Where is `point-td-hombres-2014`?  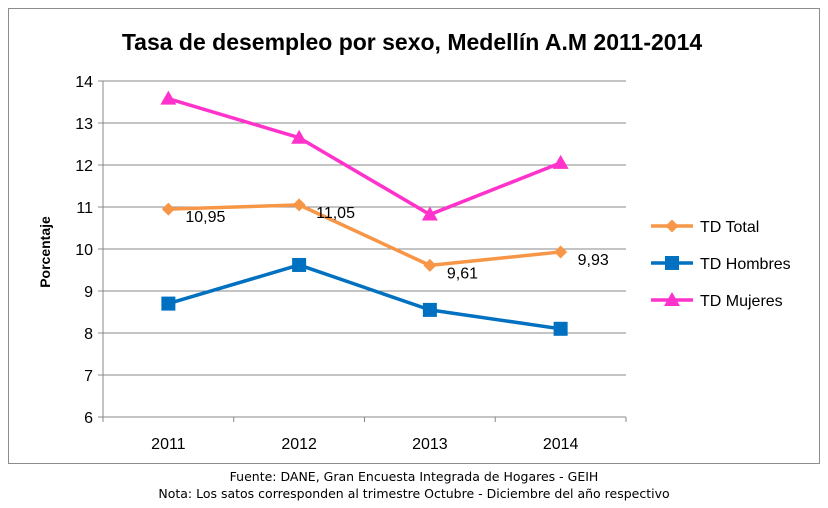 point-td-hombres-2014 is located at coordinates (560, 328).